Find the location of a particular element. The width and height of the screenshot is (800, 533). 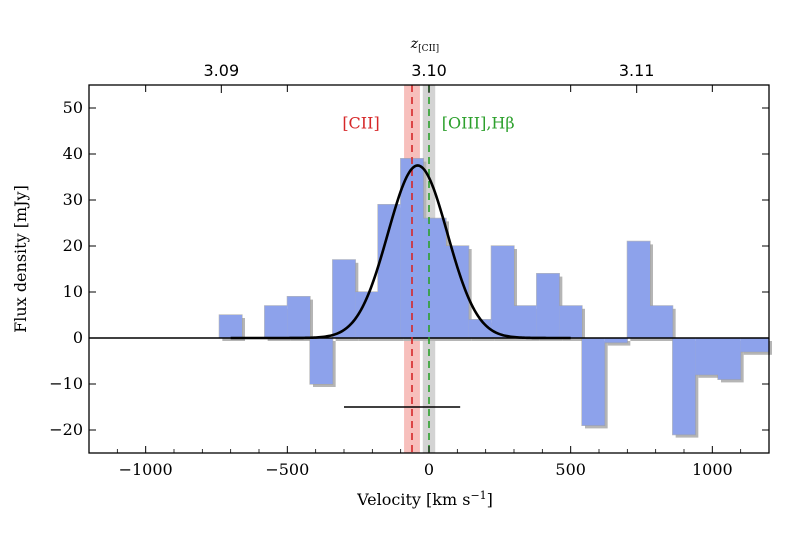

top-tick-label: 3.09 is located at coordinates (222, 70).